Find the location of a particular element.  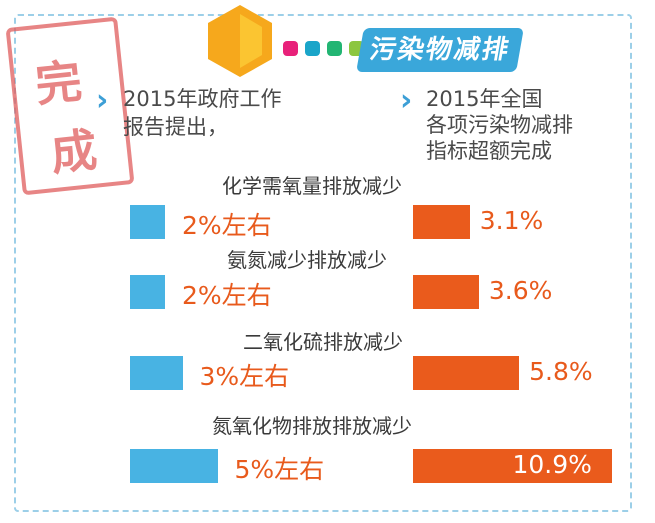

category-label: 氮氧化物排放排放减少 is located at coordinates (312, 426).